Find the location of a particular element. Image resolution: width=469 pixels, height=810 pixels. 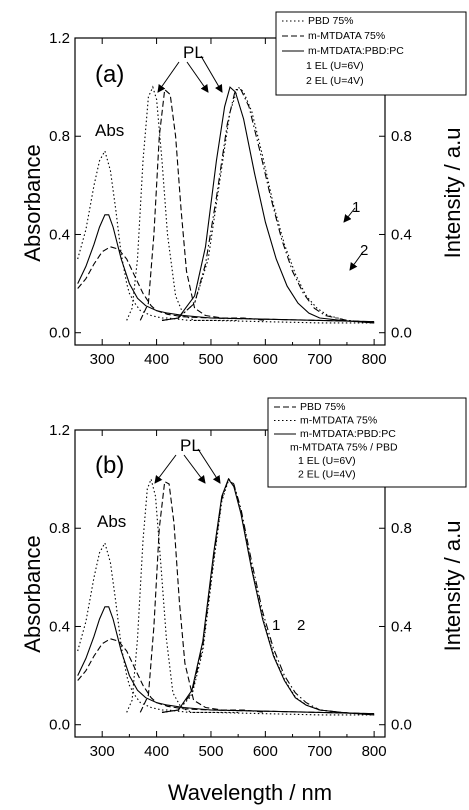

panel-b-pl-annotation: PL is located at coordinates (190, 445).